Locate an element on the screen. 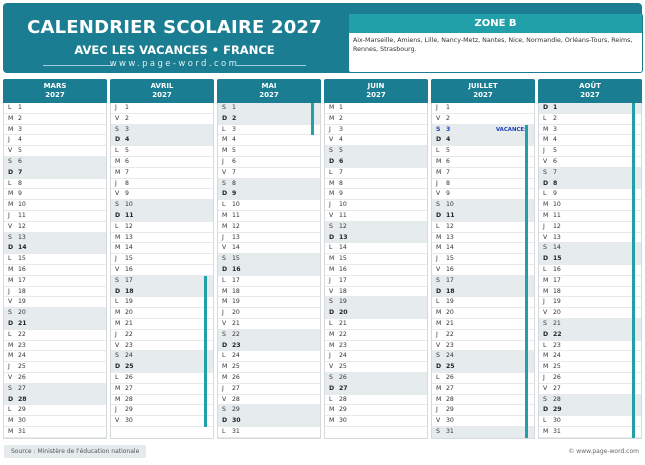  day-row: M 23 is located at coordinates (376, 346).